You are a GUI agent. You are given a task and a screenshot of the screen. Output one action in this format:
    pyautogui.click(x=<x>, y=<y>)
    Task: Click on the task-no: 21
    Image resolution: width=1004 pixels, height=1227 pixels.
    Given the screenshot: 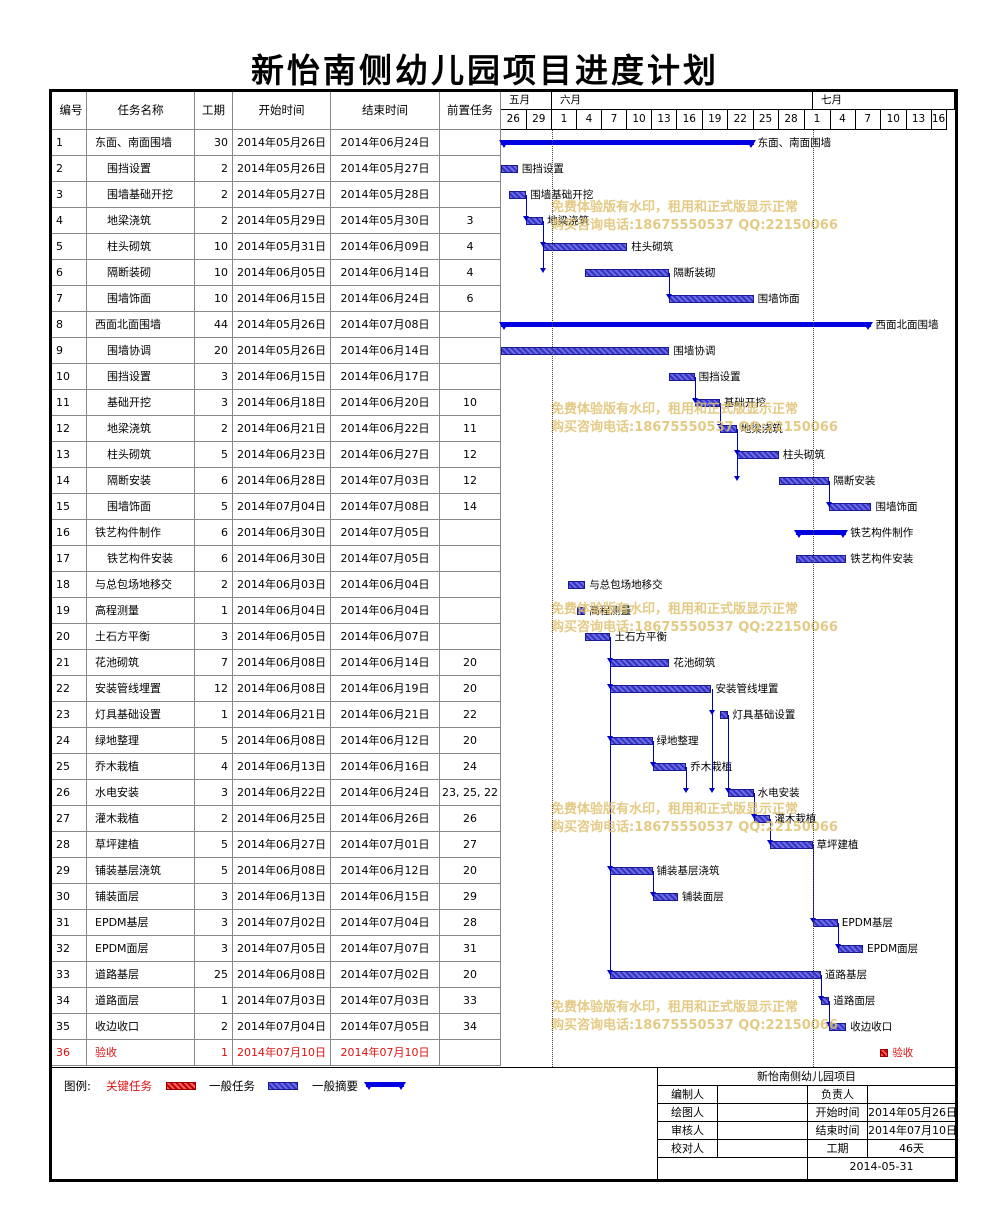 What is the action you would take?
    pyautogui.click(x=69, y=663)
    